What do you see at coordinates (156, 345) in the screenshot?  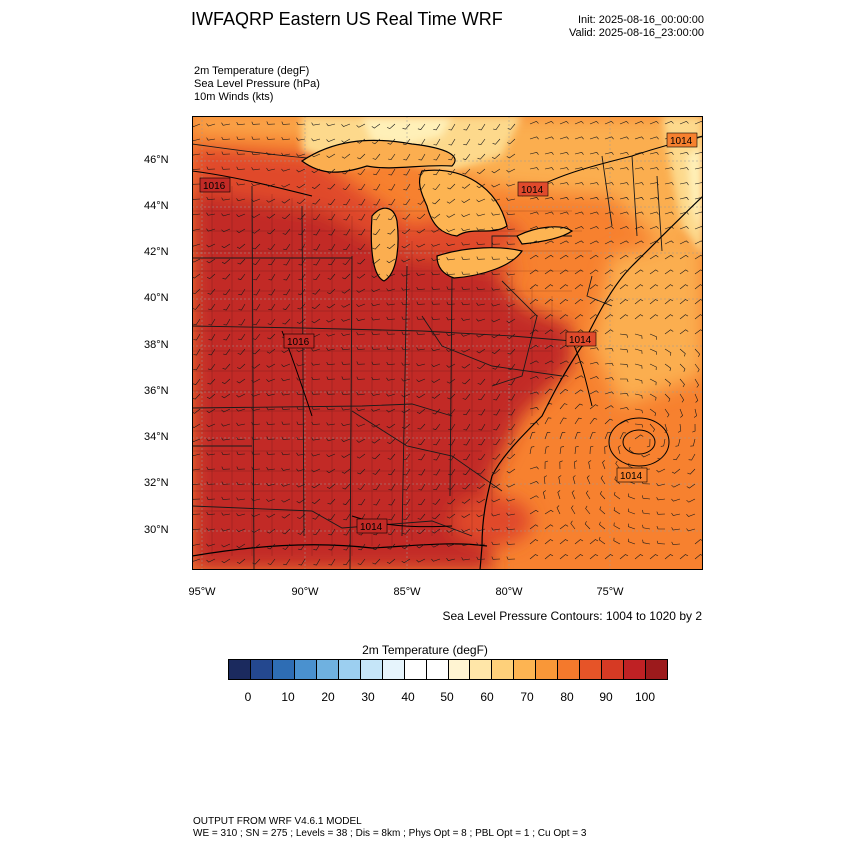 I see `lat-label: 38°N` at bounding box center [156, 345].